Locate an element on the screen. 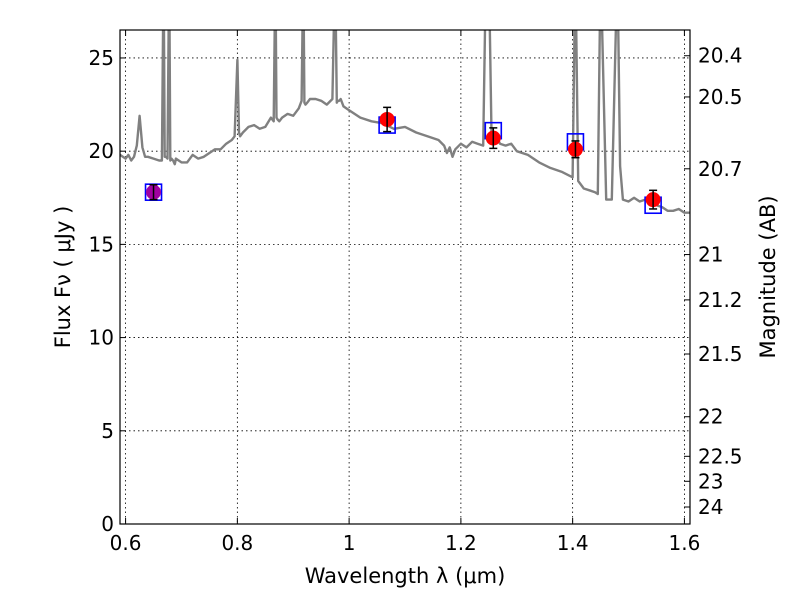 This screenshot has width=800, height=600. magnitude-tick-label: 20.4 is located at coordinates (720, 56).